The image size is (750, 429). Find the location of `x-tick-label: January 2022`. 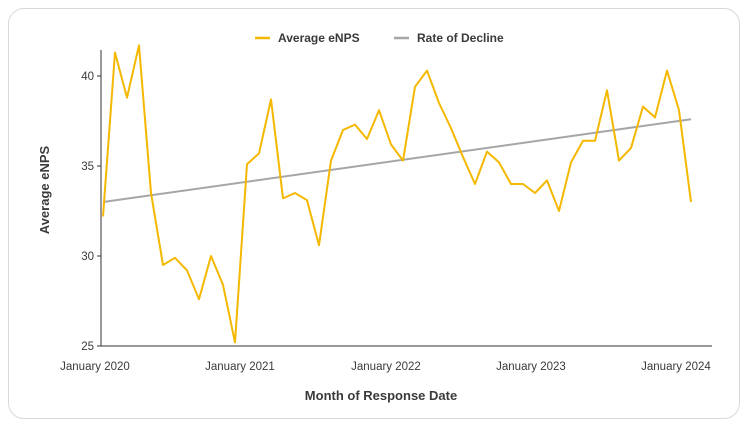

x-tick-label: January 2022 is located at coordinates (386, 367).